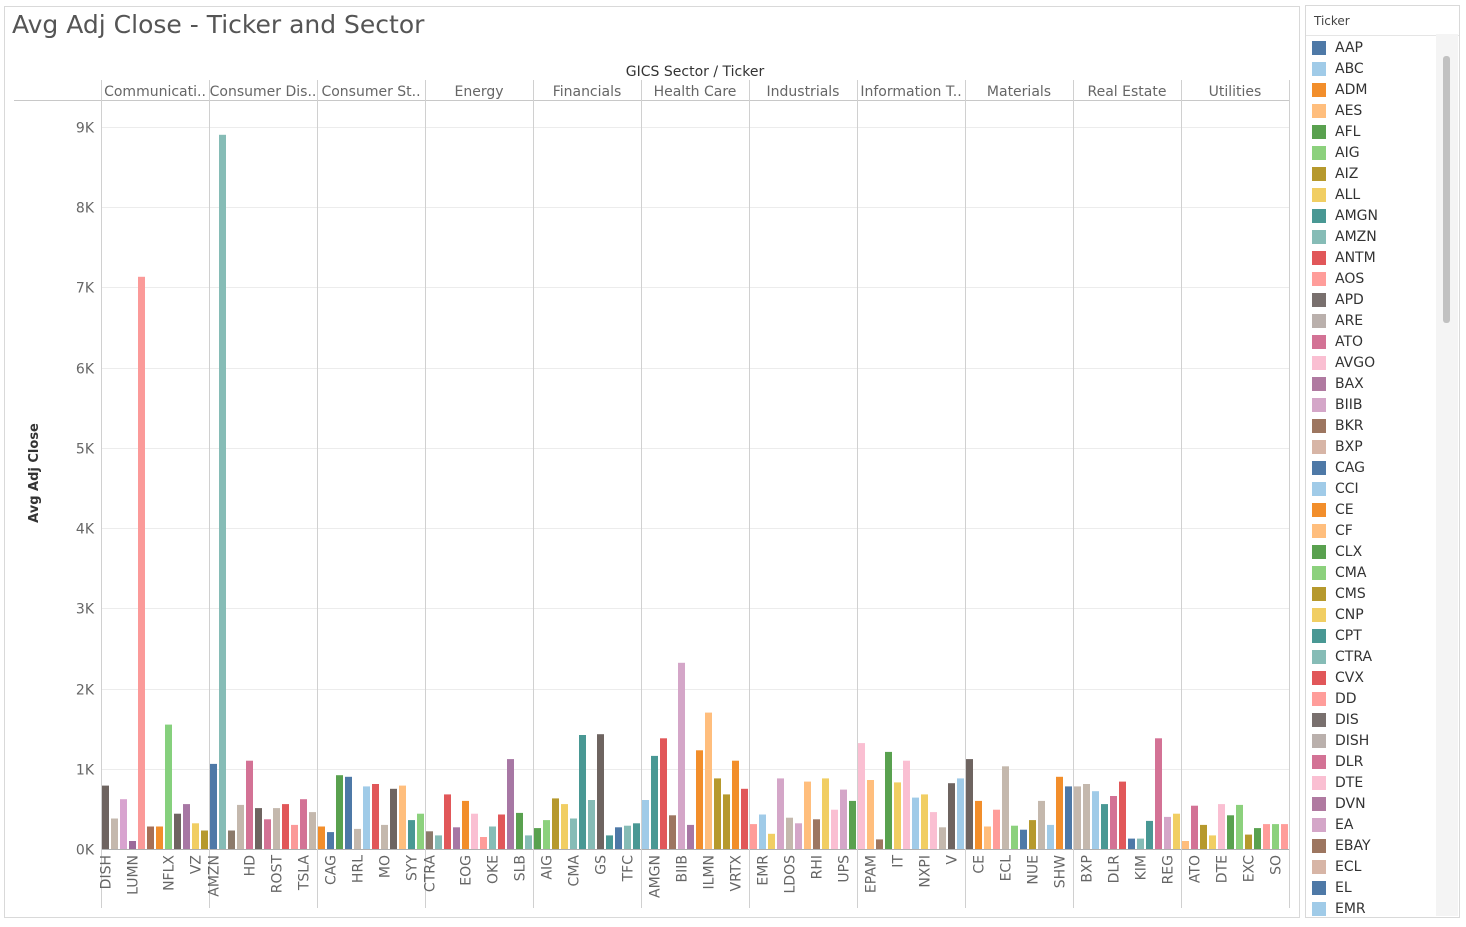  What do you see at coordinates (1374, 446) in the screenshot?
I see `legend-item: BXP` at bounding box center [1374, 446].